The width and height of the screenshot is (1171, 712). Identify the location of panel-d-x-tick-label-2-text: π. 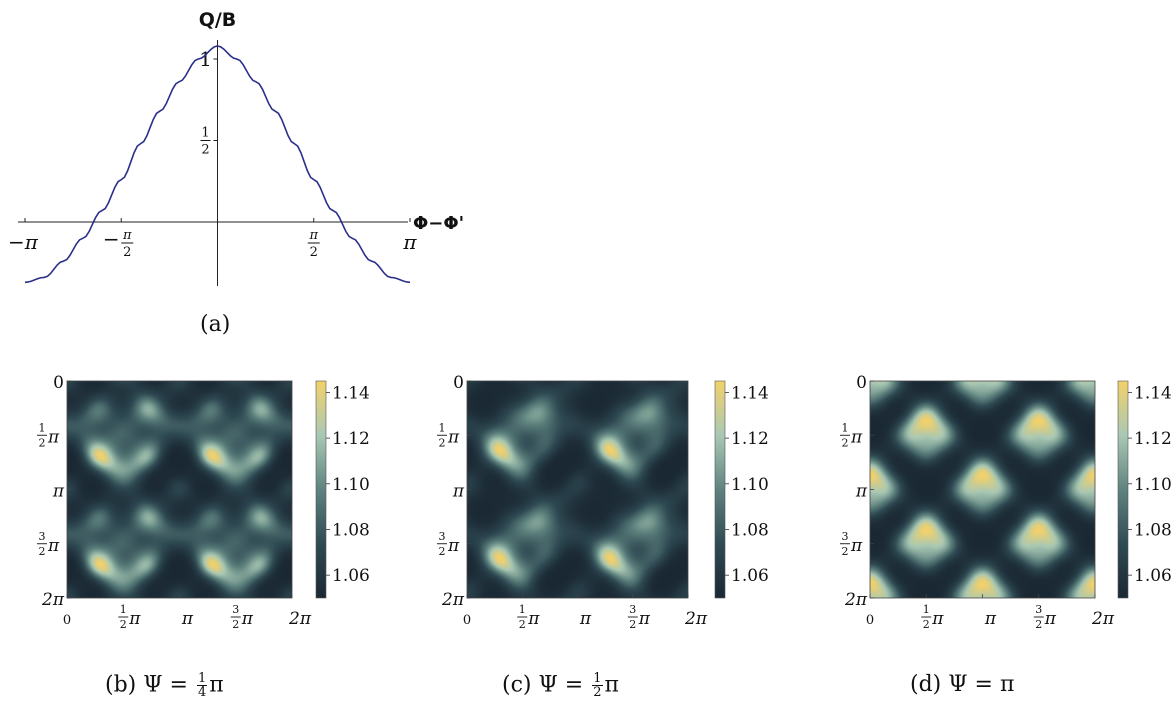
(990, 619).